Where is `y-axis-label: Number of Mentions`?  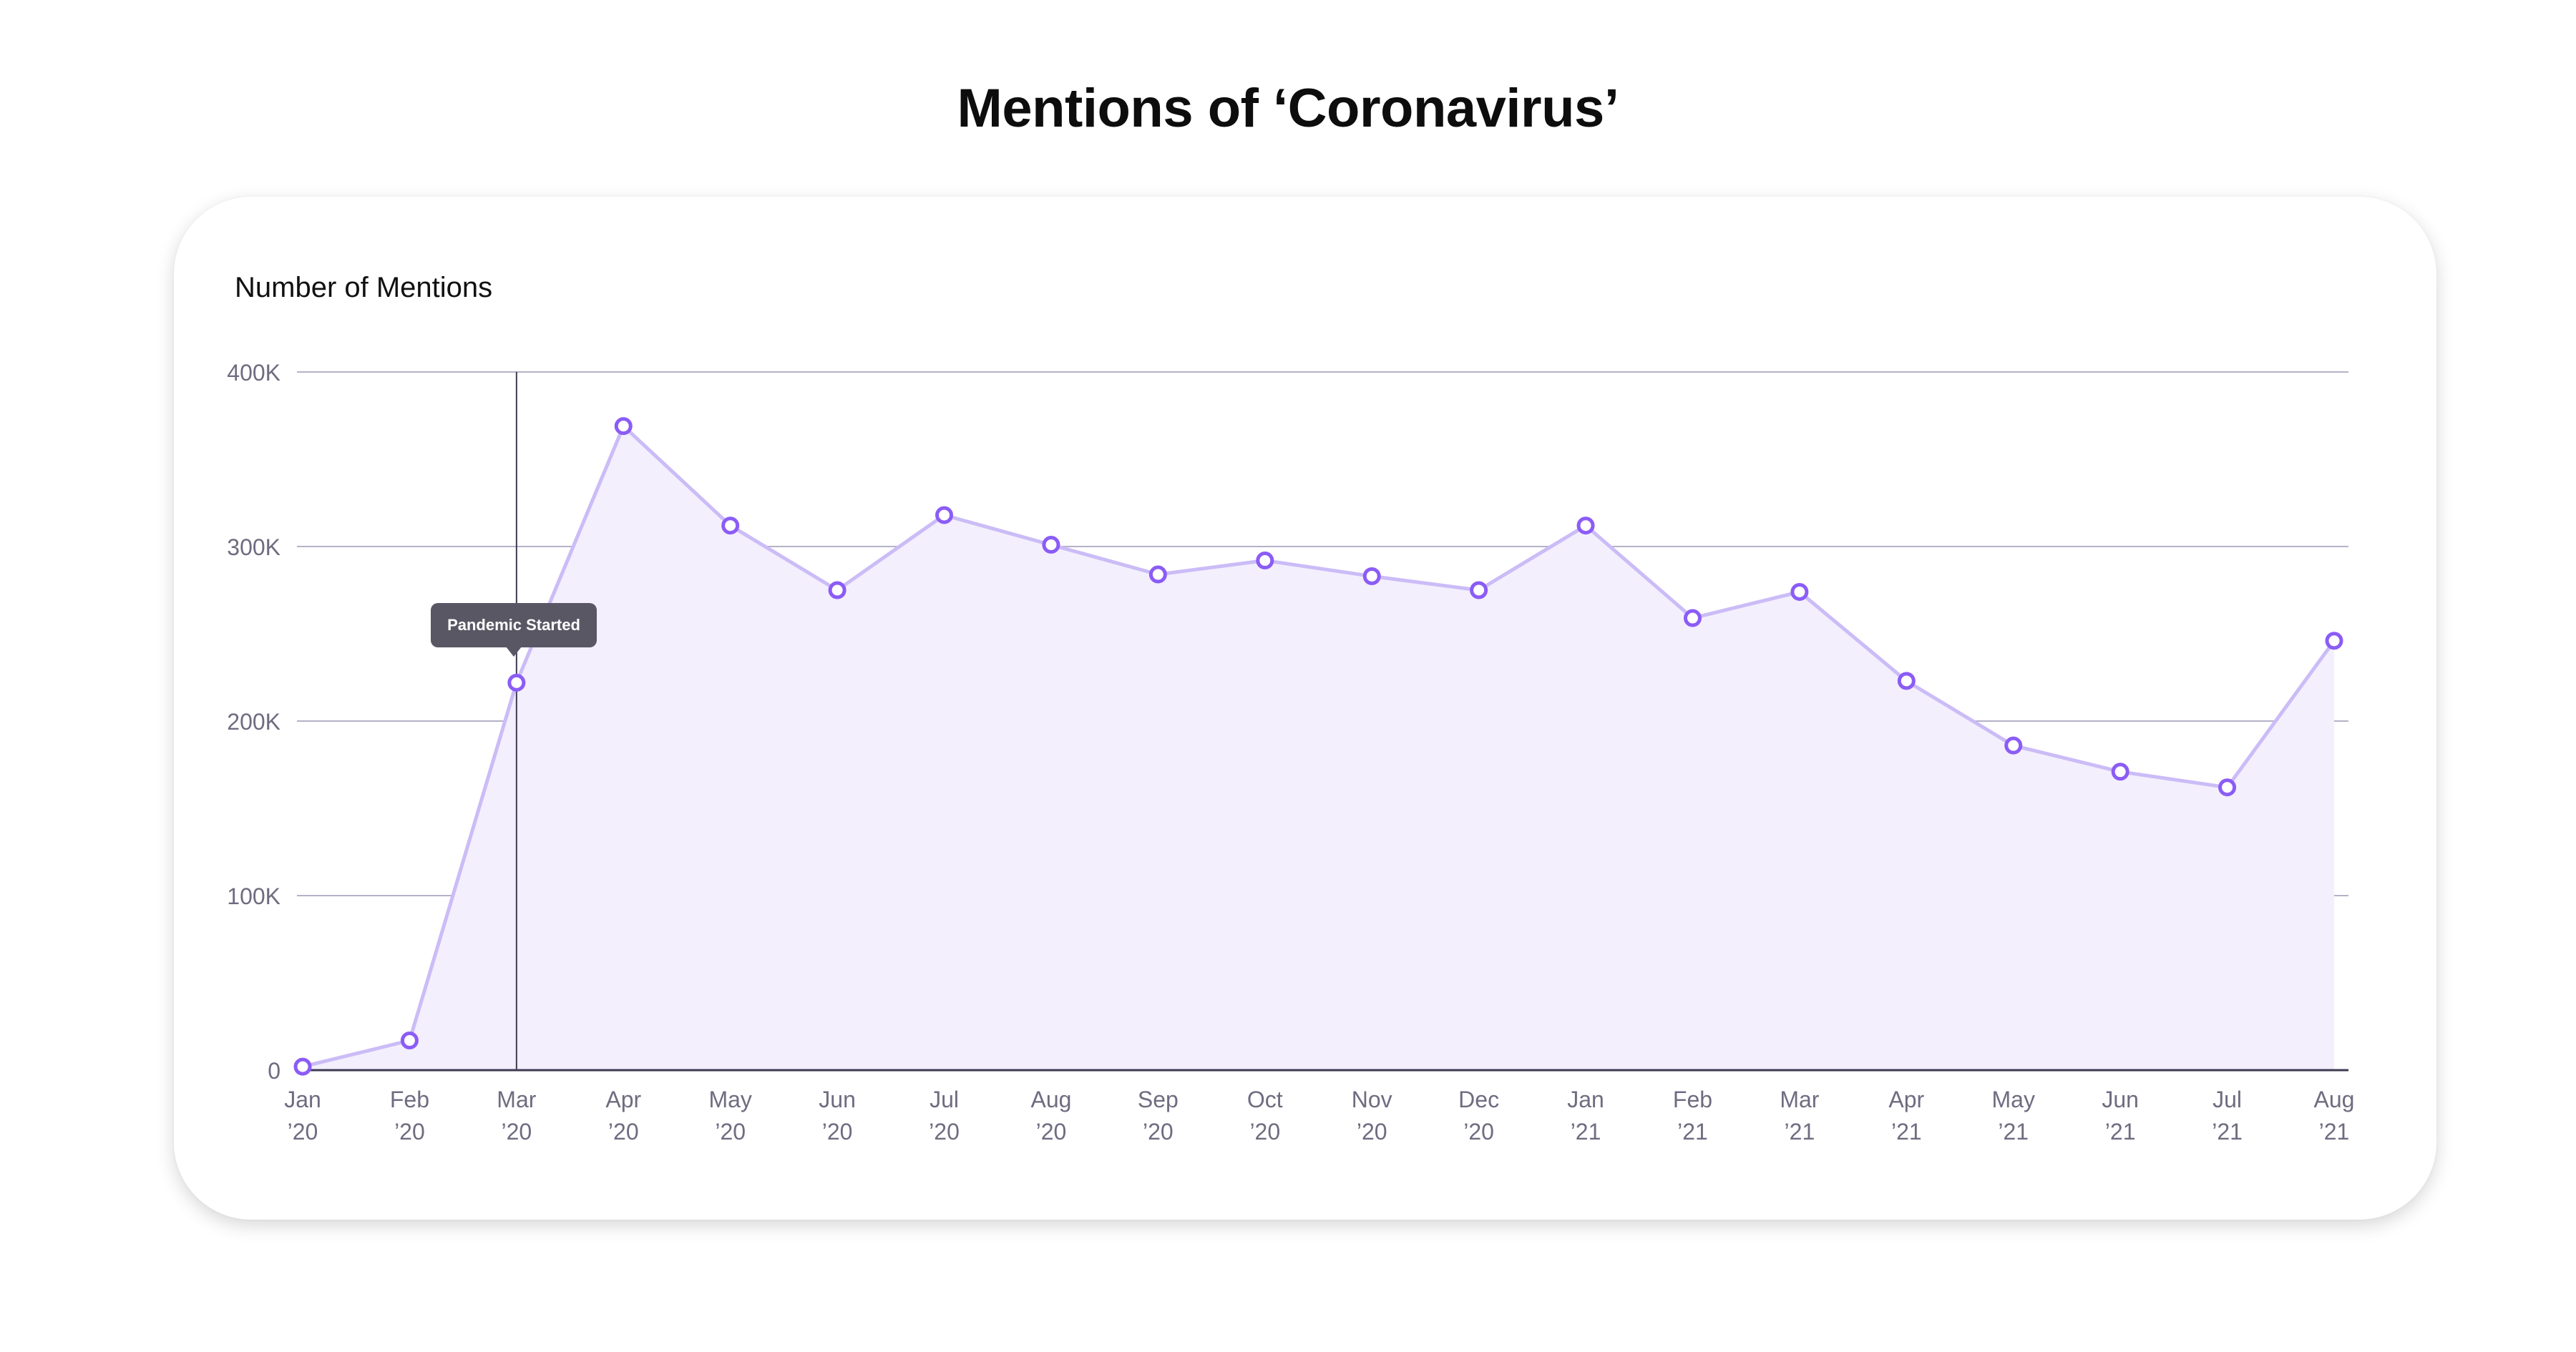
y-axis-label: Number of Mentions is located at coordinates (364, 288).